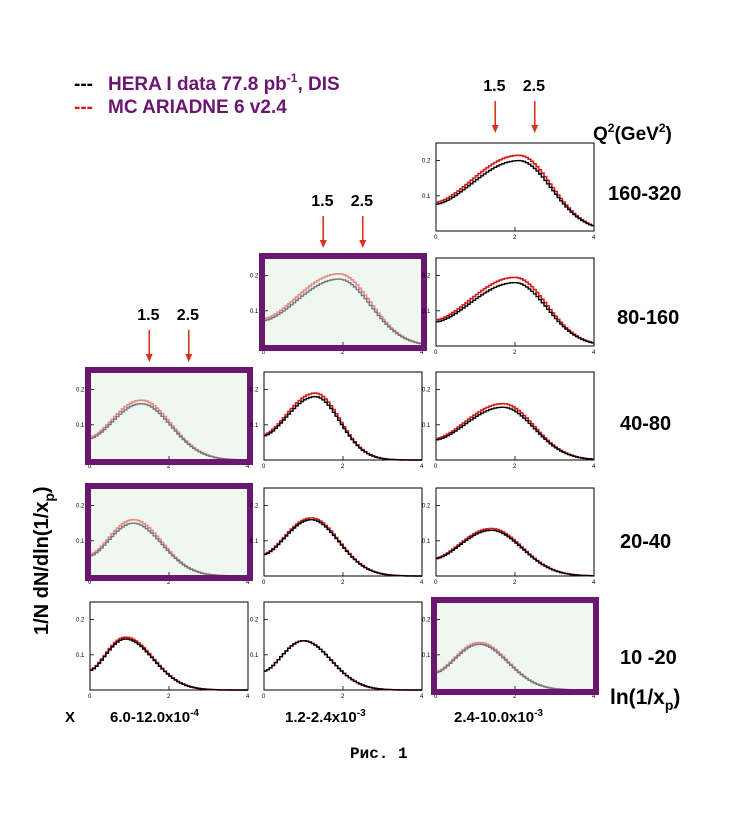  What do you see at coordinates (669, 134) in the screenshot?
I see `q2-header-end: )` at bounding box center [669, 134].